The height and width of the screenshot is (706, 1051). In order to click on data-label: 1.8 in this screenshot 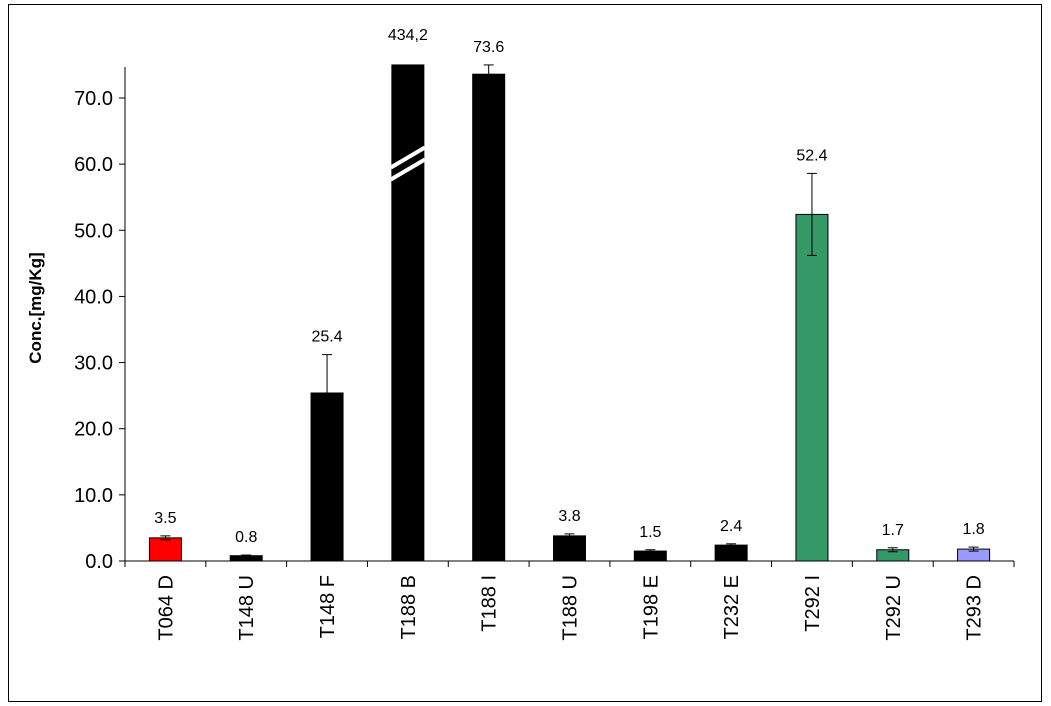, I will do `click(973, 529)`.